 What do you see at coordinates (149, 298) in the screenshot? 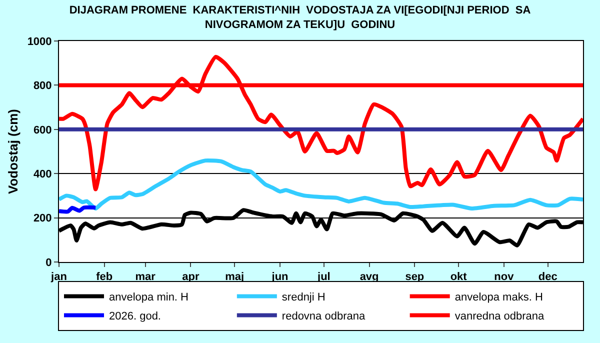
I see `legend-label: anvelopa min. H` at bounding box center [149, 298].